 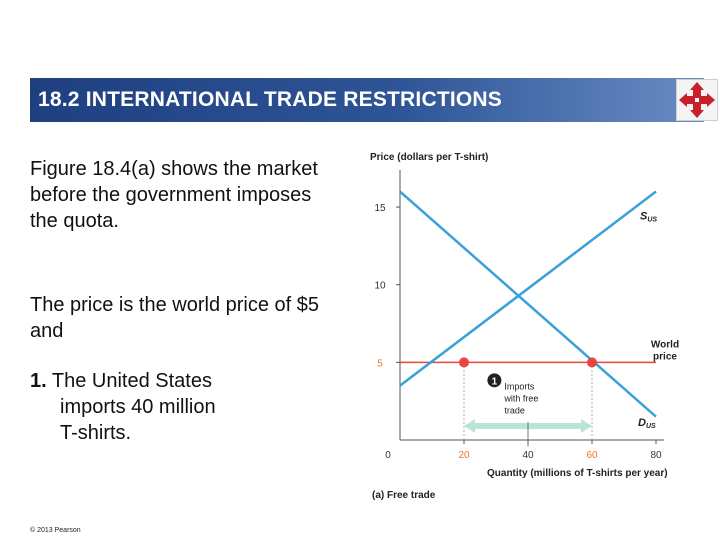 I want to click on y-axis-label: Price (dollars per T-shirt), so click(x=429, y=157).